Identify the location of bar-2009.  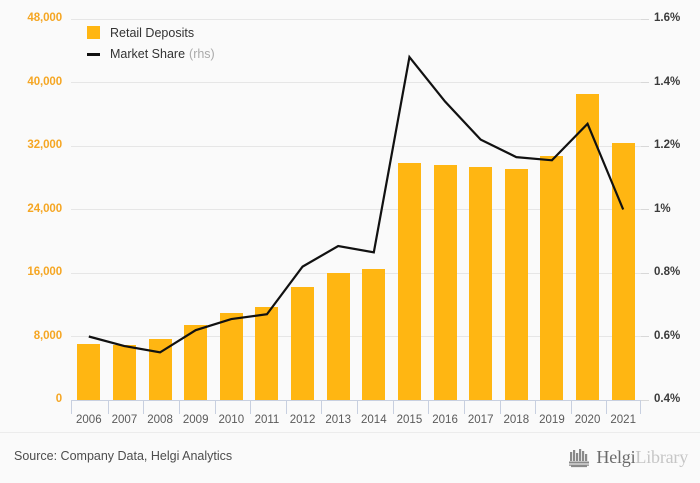
(196, 362).